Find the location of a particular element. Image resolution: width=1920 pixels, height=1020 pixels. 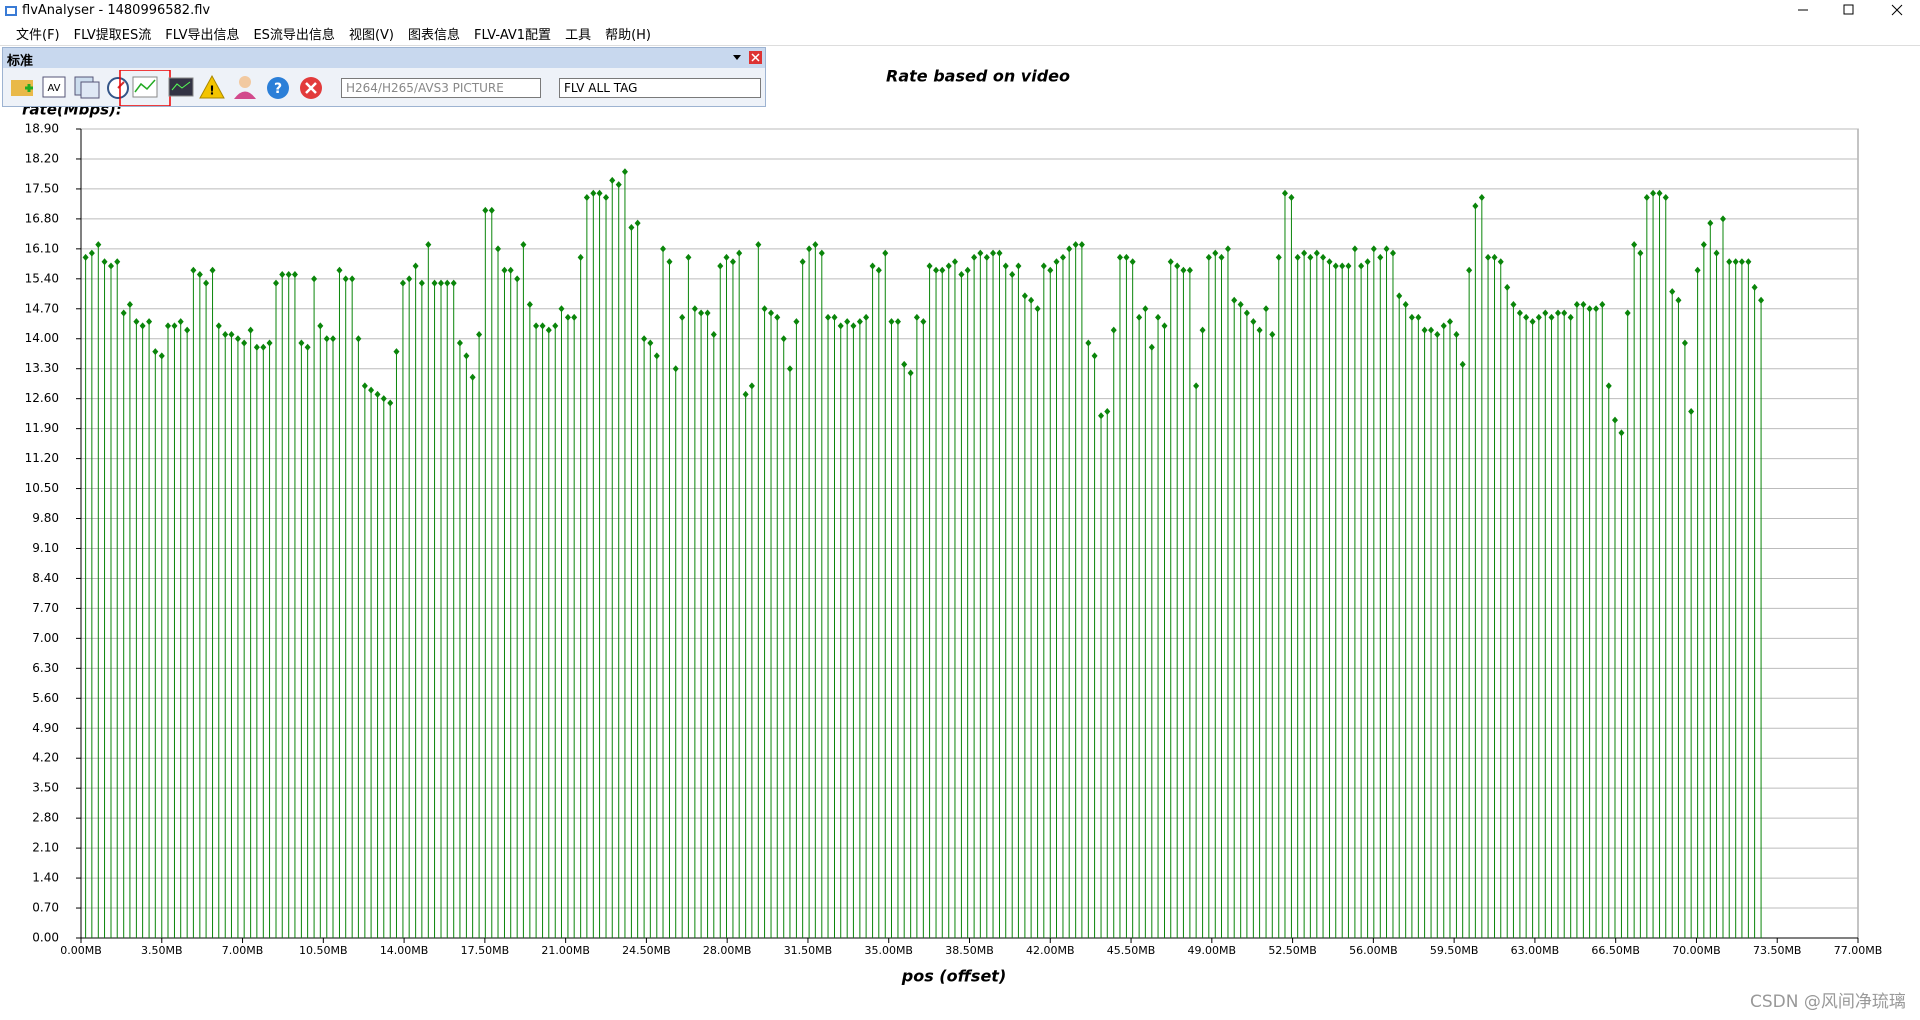

menu-item: FLV提取ES流 is located at coordinates (112, 35).